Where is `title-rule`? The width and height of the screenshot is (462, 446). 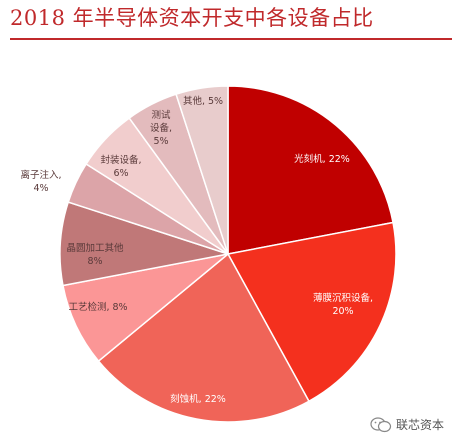 title-rule is located at coordinates (231, 39).